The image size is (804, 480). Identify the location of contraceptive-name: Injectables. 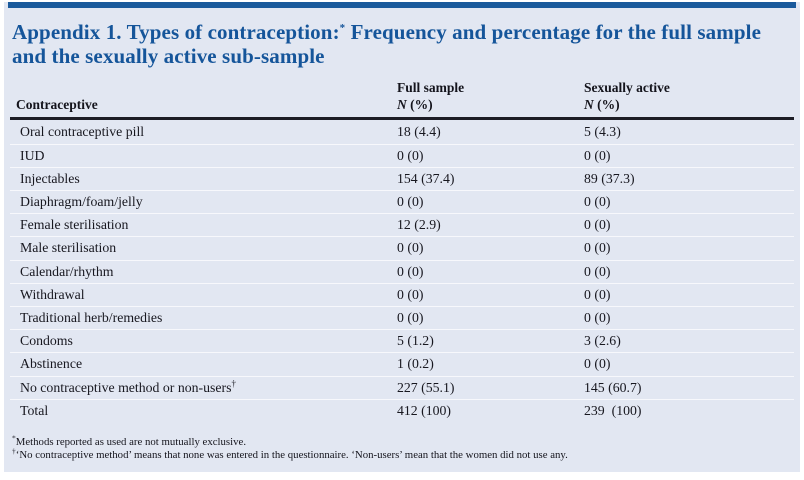
(50, 178).